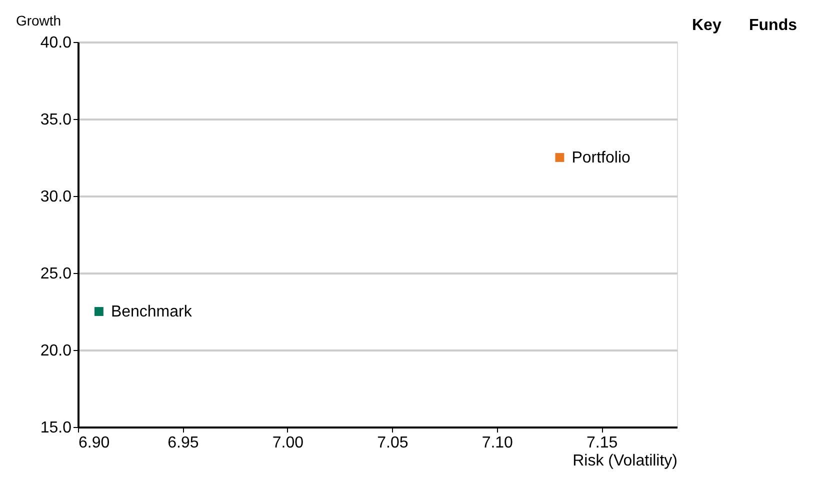 The image size is (826, 502). Describe the element at coordinates (39, 20) in the screenshot. I see `y-axis-title: Growth` at that location.